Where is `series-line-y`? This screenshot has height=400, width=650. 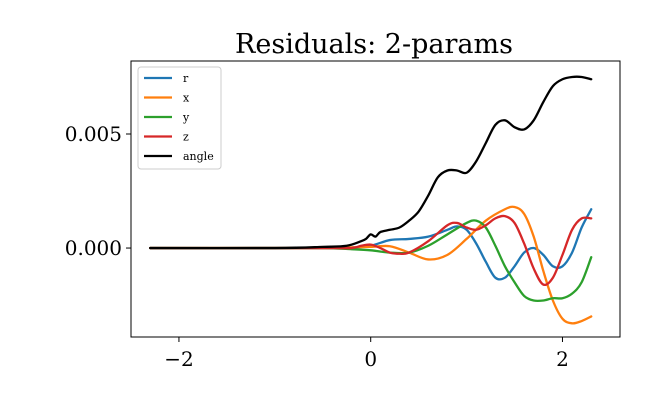 series-line-y is located at coordinates (371, 261).